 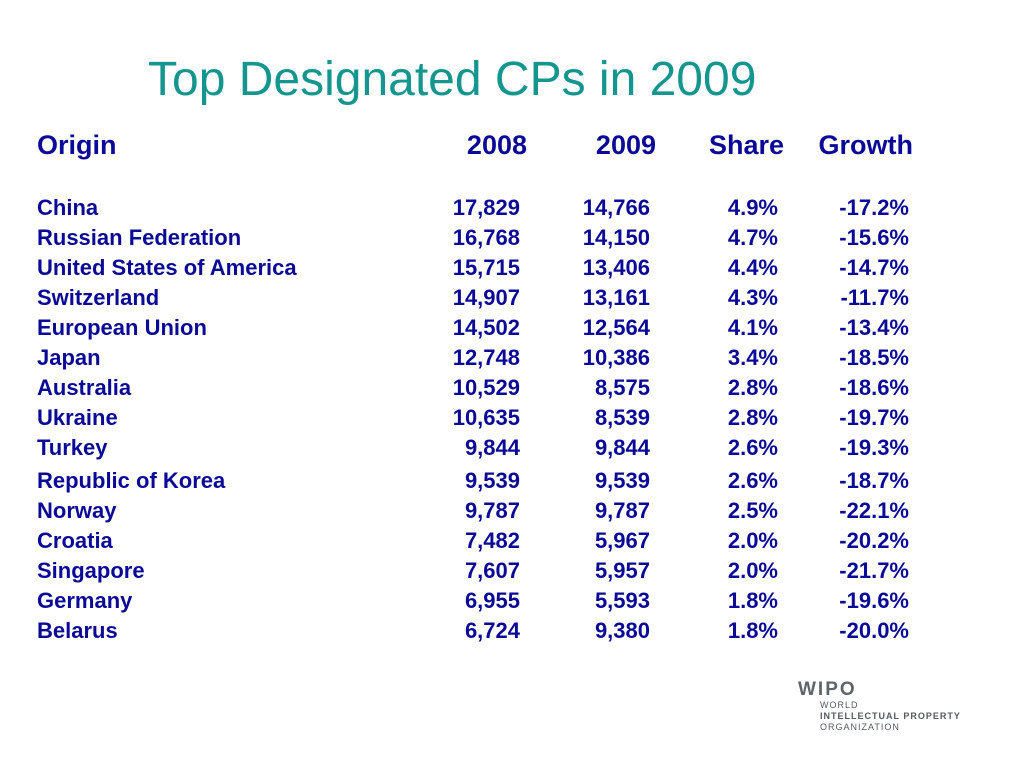 What do you see at coordinates (85, 600) in the screenshot?
I see `cell-origin: Germany` at bounding box center [85, 600].